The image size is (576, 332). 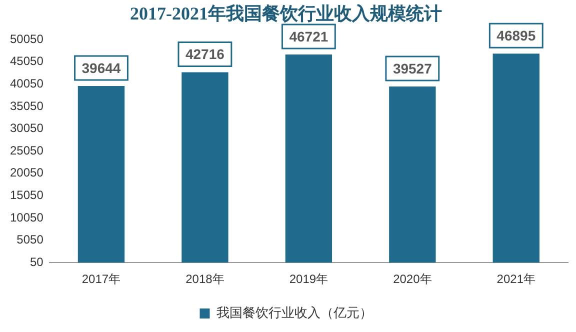 What do you see at coordinates (412, 68) in the screenshot?
I see `data-label: 39527` at bounding box center [412, 68].